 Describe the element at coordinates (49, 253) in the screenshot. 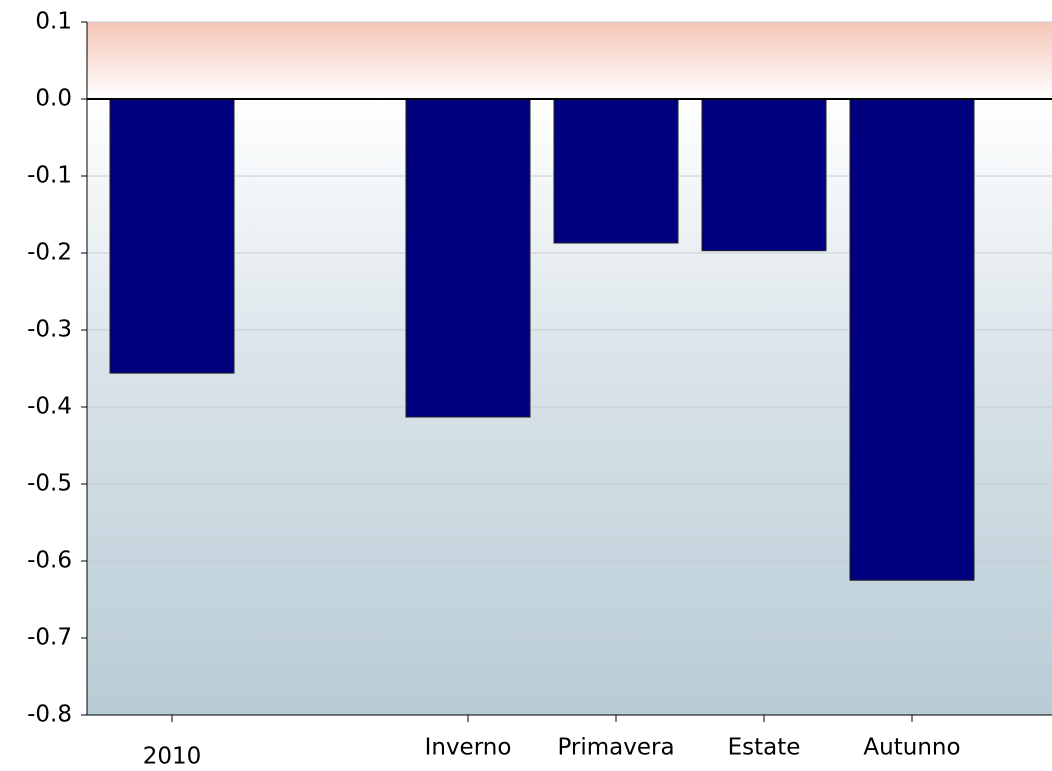

I see `y-tick-label: -0.2` at that location.